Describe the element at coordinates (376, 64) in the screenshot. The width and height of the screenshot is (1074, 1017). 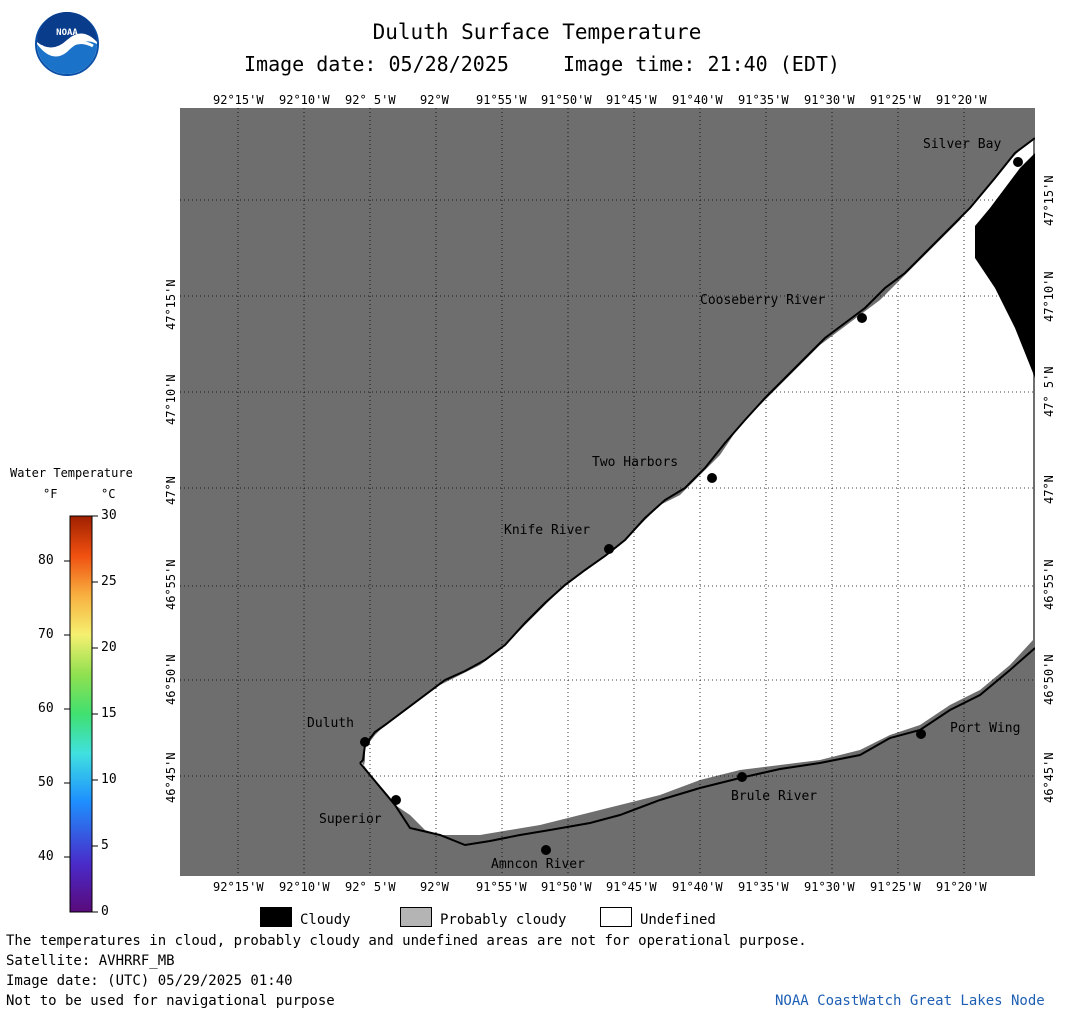
I see `image-date: Image date: 05/28/2025` at that location.